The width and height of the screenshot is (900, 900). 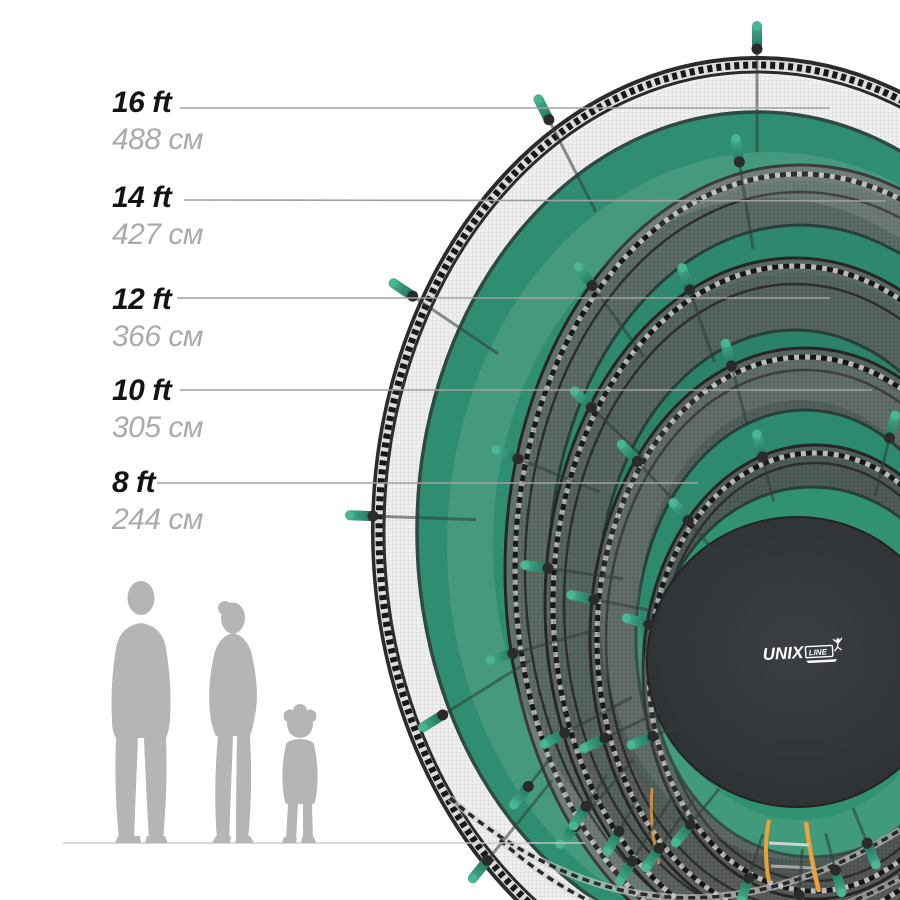 What do you see at coordinates (141, 712) in the screenshot?
I see `man-silhouette` at bounding box center [141, 712].